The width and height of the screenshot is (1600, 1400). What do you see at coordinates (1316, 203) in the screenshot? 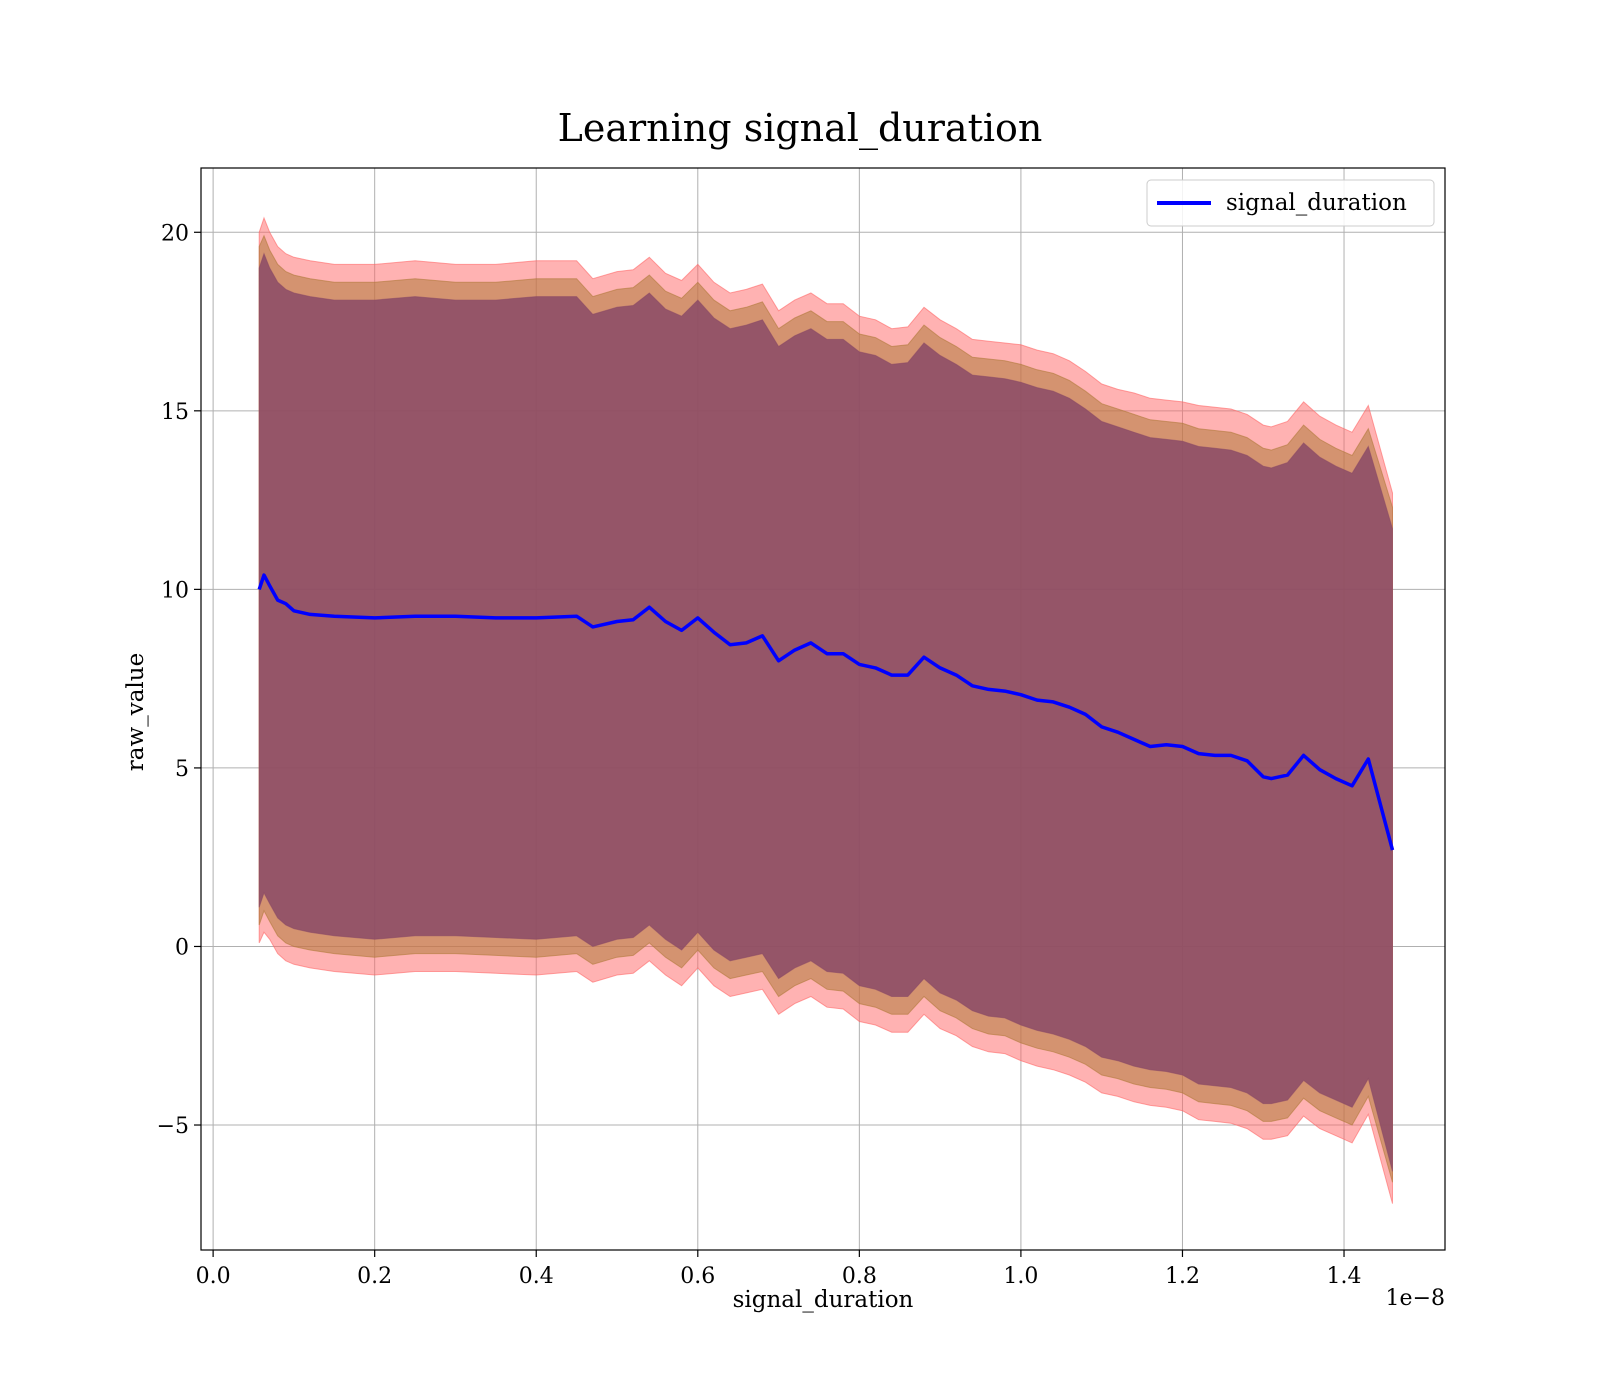
I see `legend-label-signal-duration: signal_duration` at bounding box center [1316, 203].